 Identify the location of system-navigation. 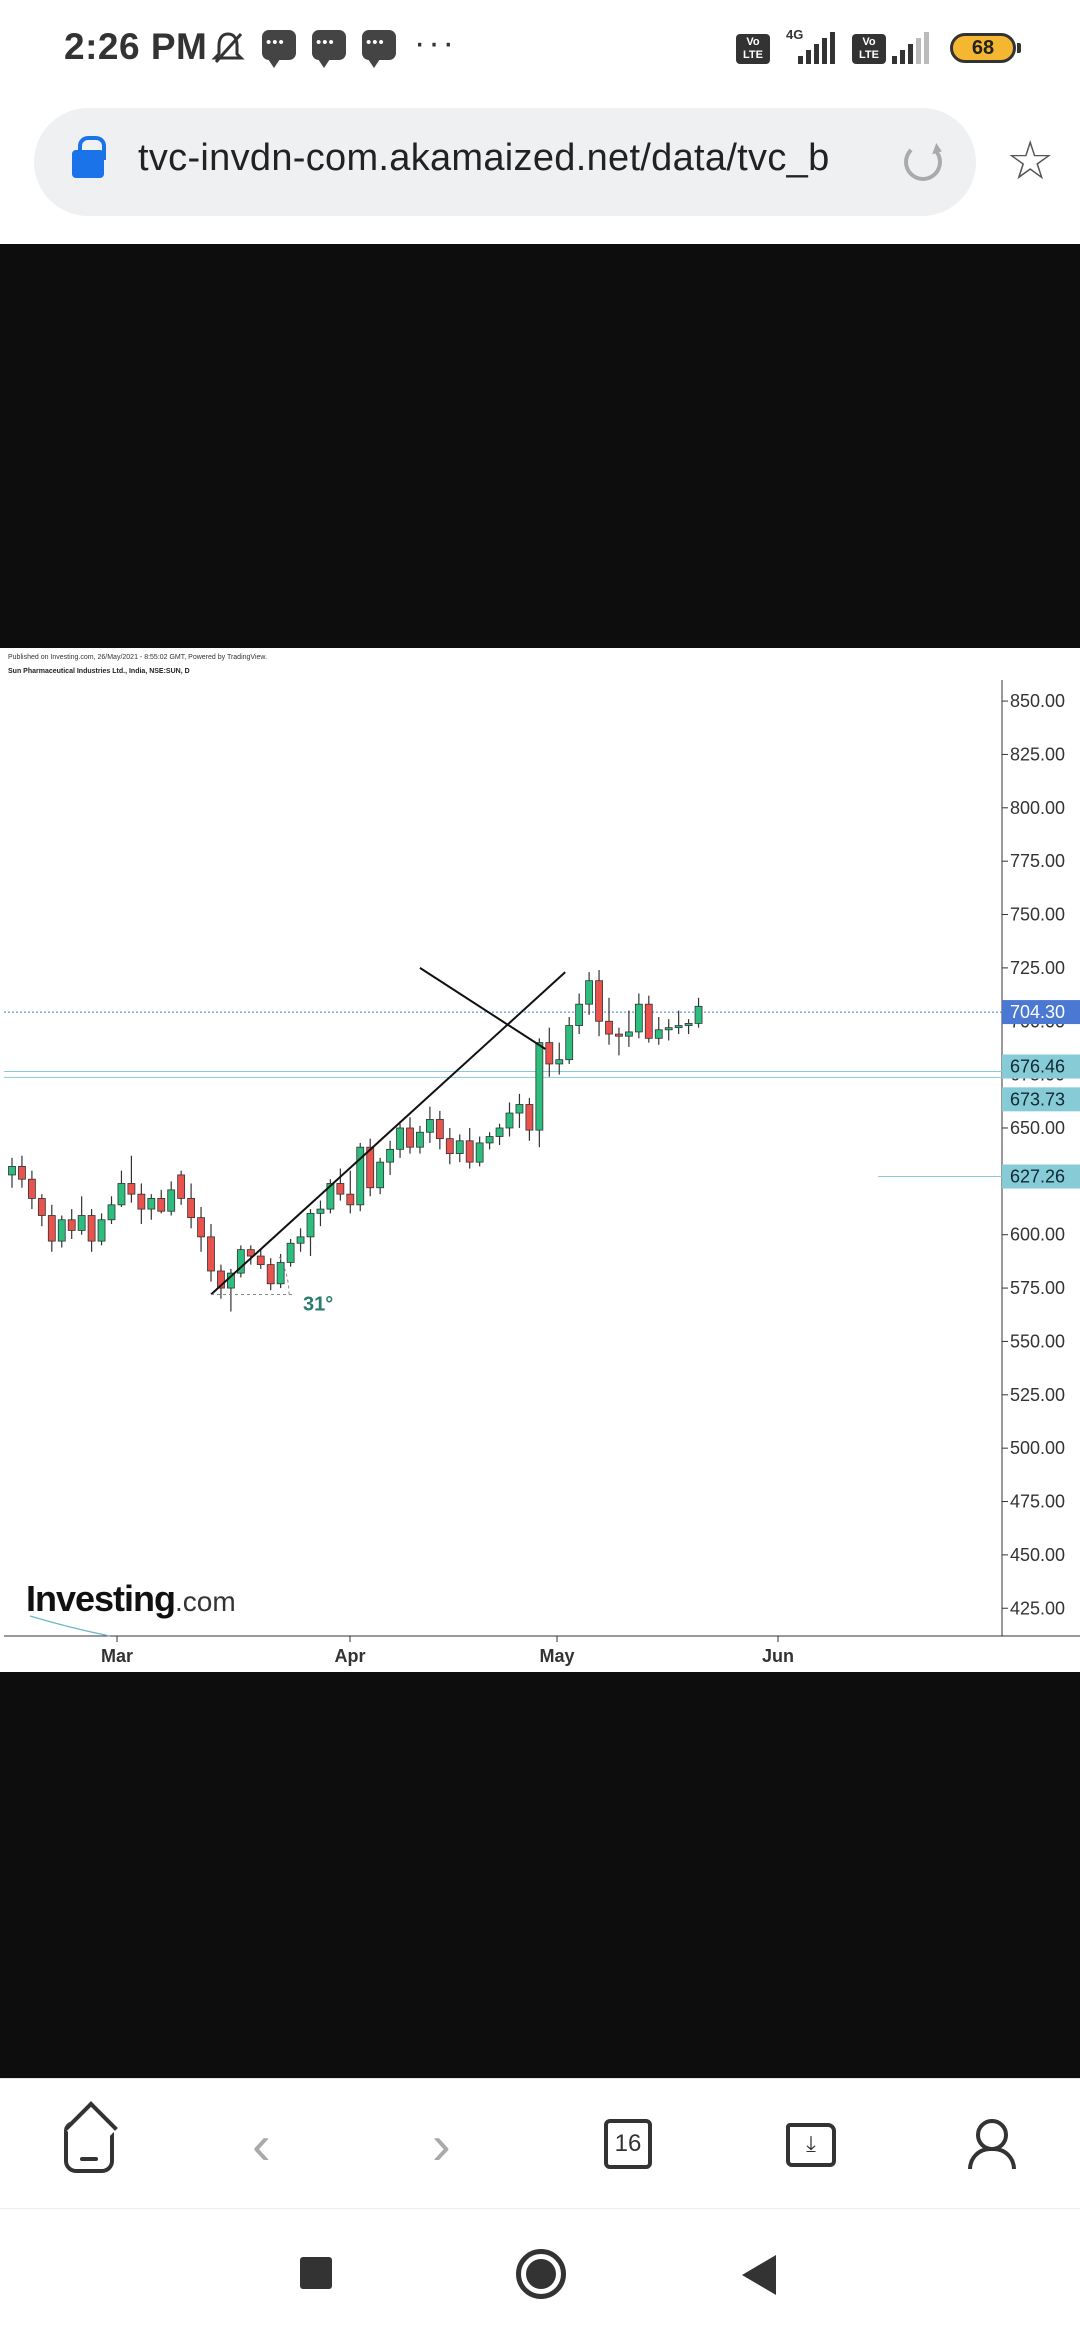
(540, 2274).